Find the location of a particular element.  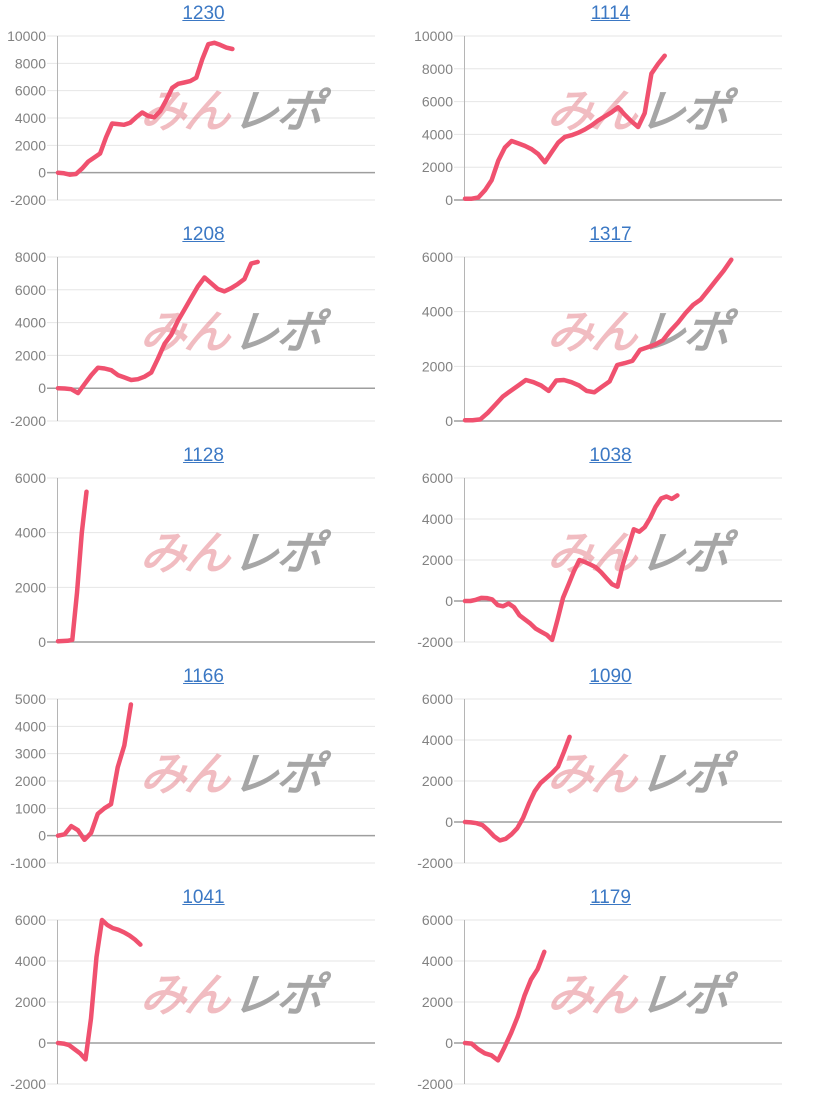

line-chart: 8000 6000 4000 2000 0 -2000 みんレポ is located at coordinates (192, 339).